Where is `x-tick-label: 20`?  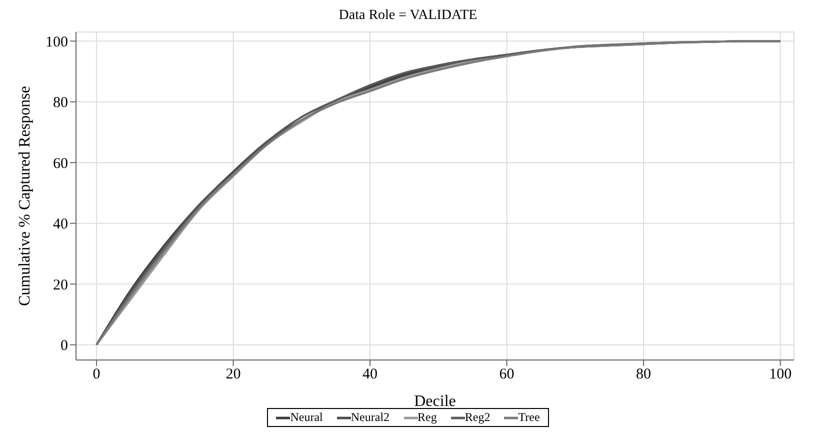
x-tick-label: 20 is located at coordinates (233, 374).